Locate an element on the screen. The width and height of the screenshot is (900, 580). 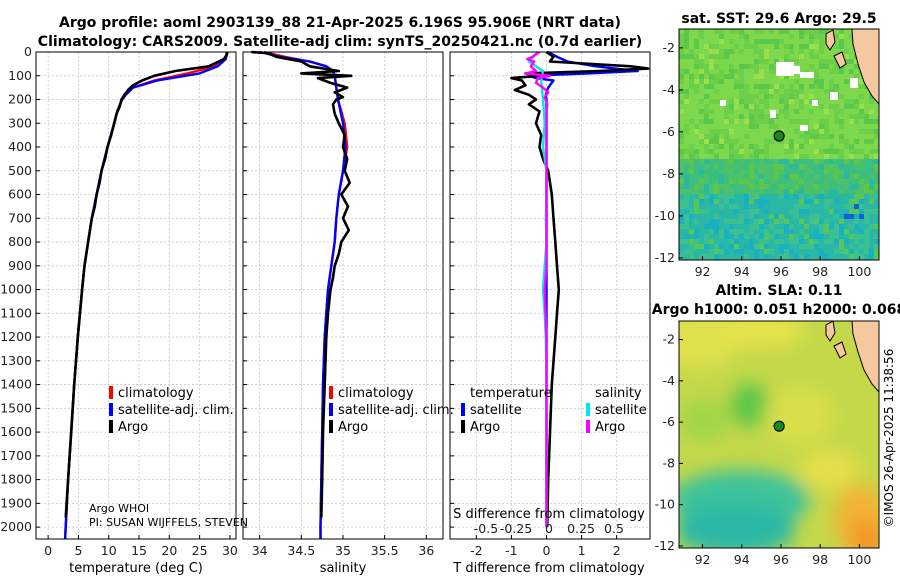
sla-blob-n is located at coordinates (760, 334).